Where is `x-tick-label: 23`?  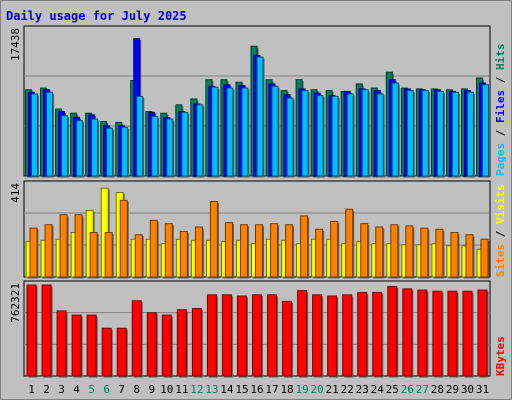 x-tick-label: 23 is located at coordinates (362, 389).